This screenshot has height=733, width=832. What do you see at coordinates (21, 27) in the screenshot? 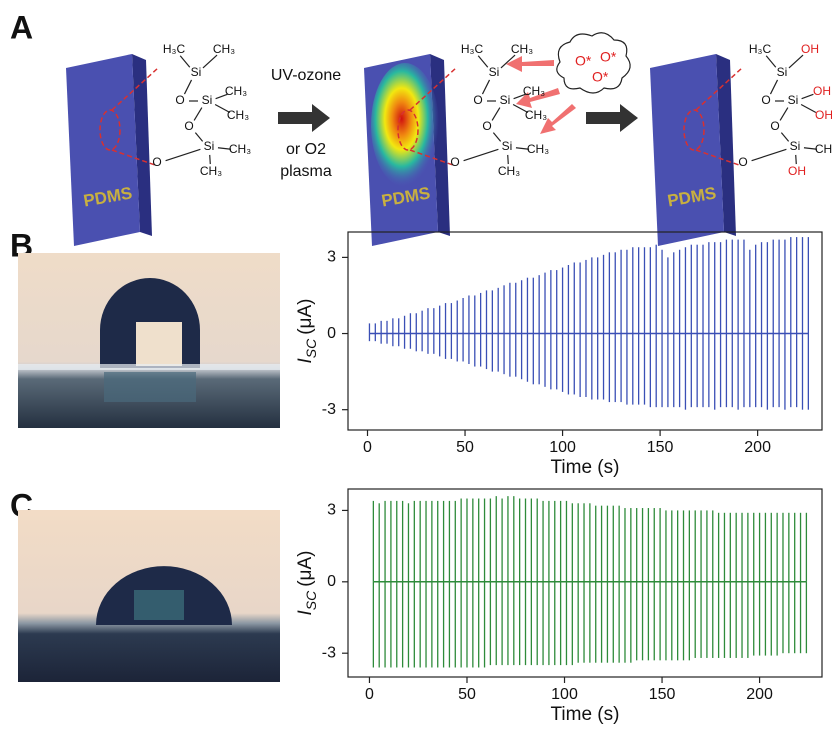
I see `panel-label: A` at bounding box center [21, 27].